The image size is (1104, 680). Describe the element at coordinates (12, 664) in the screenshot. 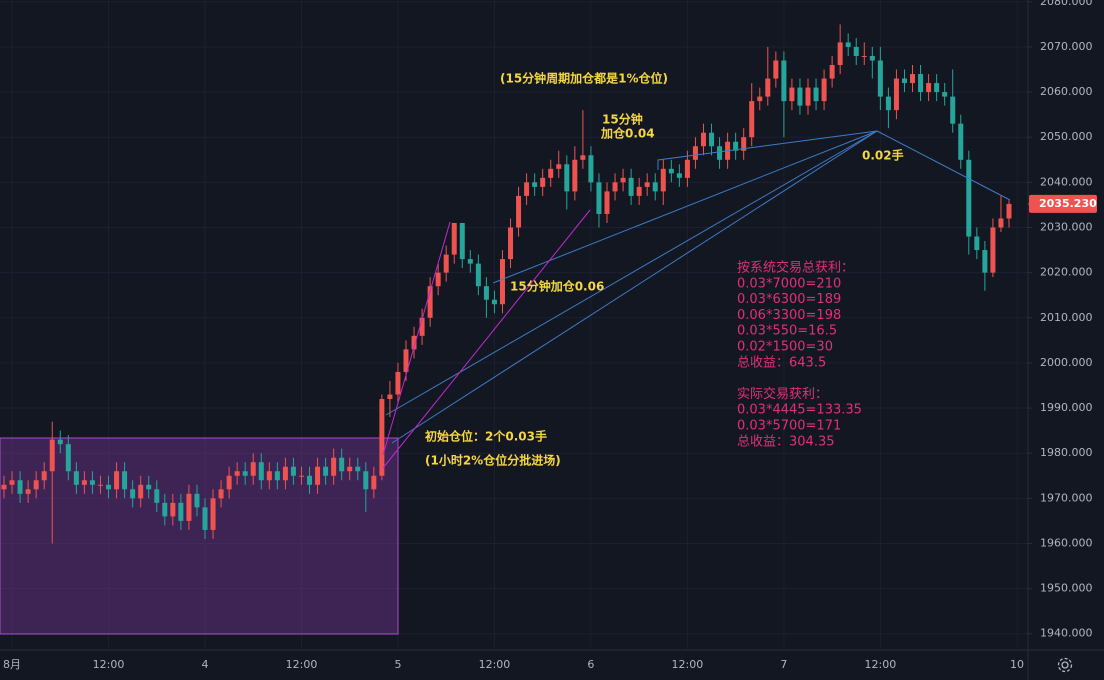

I see `x-tick-label: 8月` at that location.